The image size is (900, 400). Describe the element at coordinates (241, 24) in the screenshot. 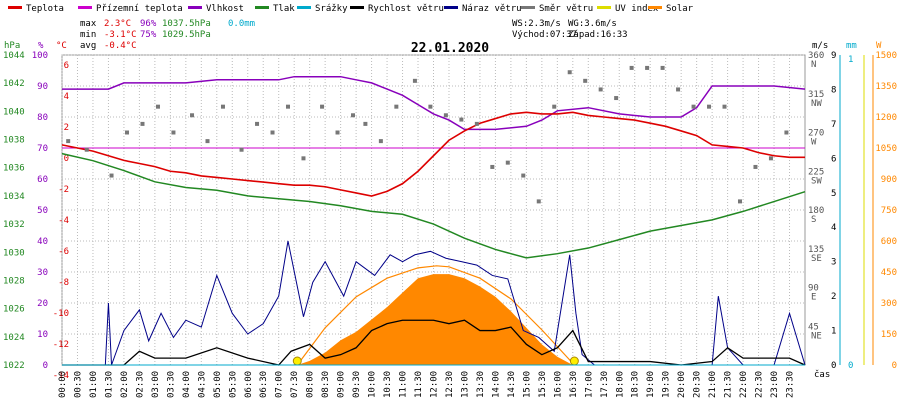

I see `stat-rain: 0.0mm` at that location.